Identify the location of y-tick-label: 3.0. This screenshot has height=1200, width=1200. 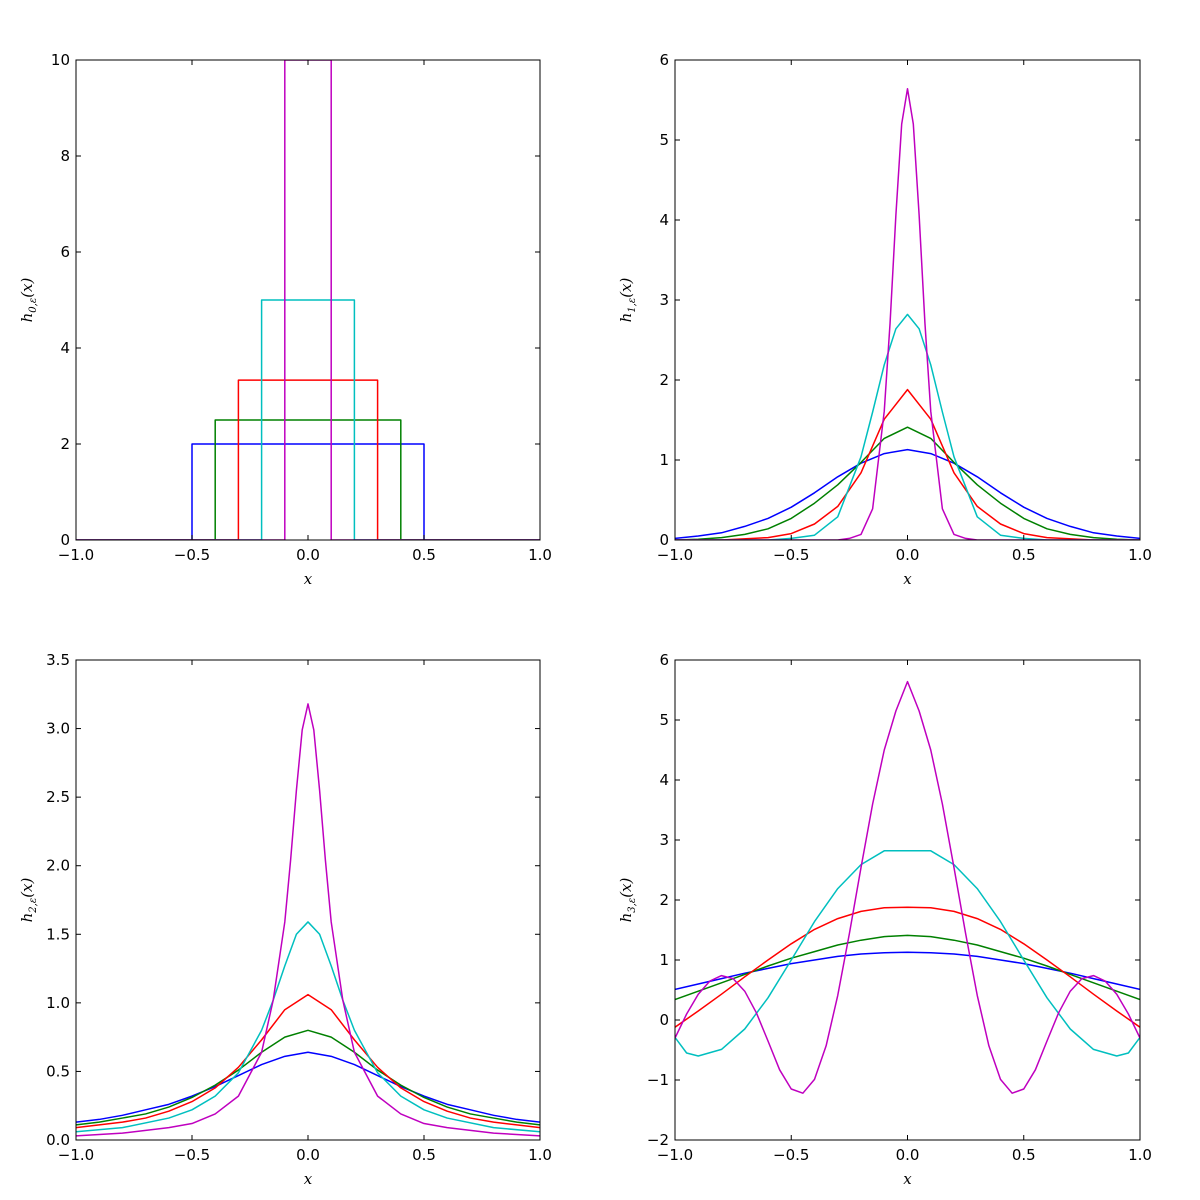
(58, 729).